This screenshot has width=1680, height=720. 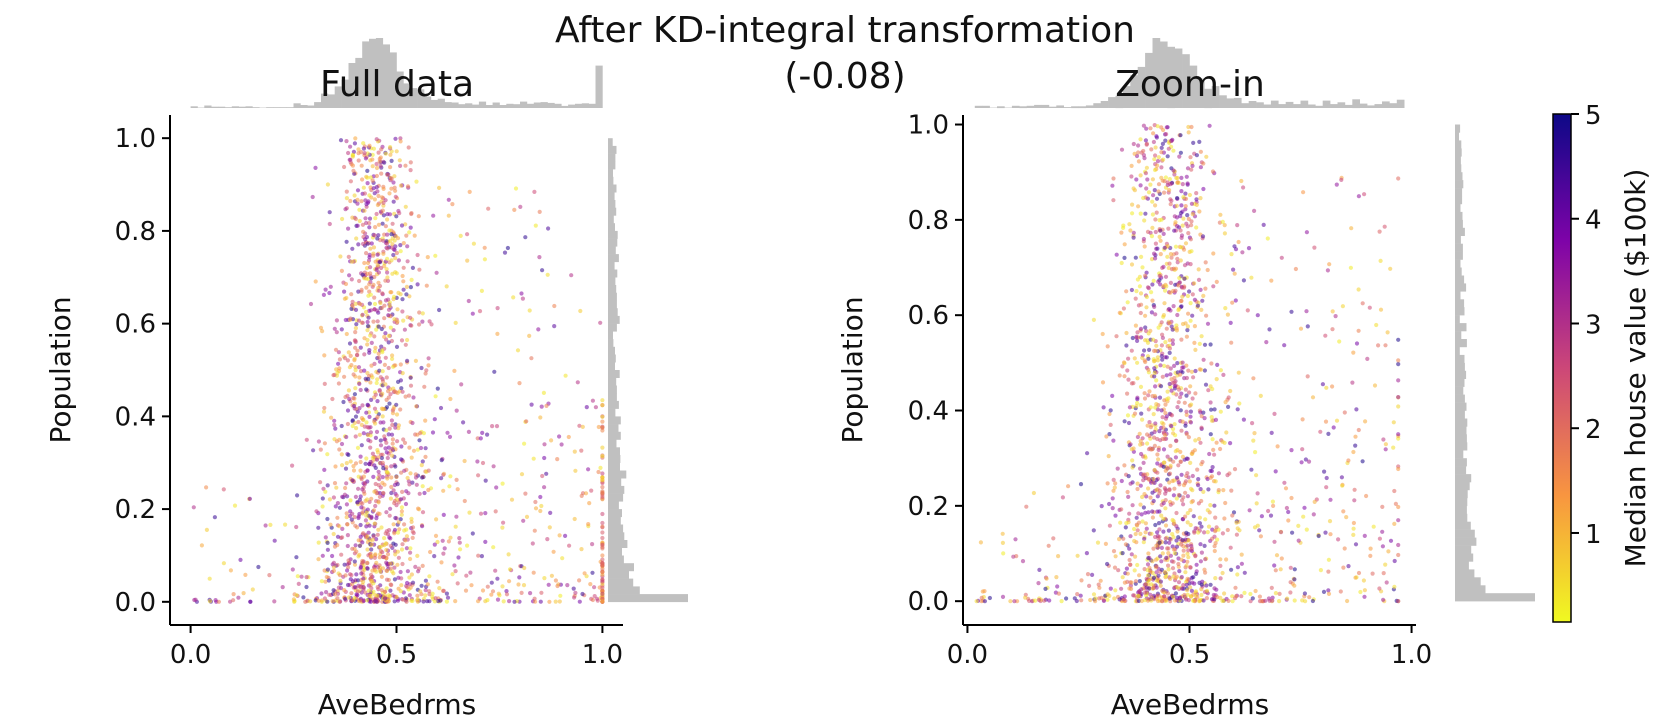 I want to click on y-tick-label: 0.8, so click(x=928, y=221).